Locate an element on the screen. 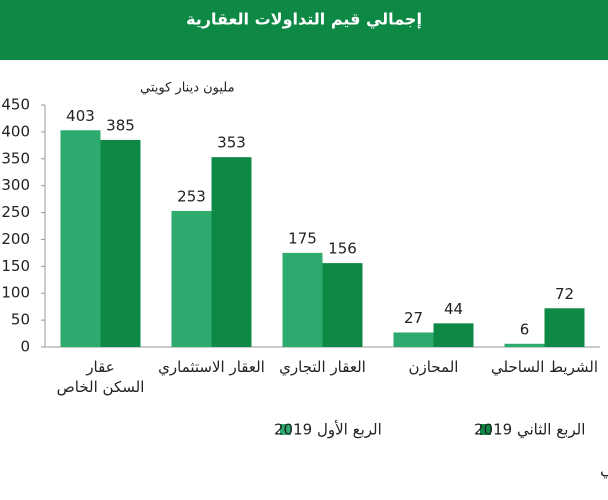 This screenshot has width=608, height=500. legend-label: الربع الأول 2019 is located at coordinates (328, 429).